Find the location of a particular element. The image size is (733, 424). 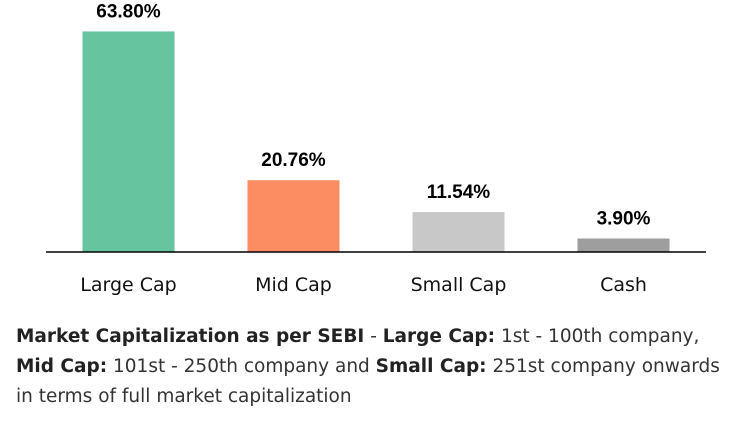

category-label-small-cap: Small Cap is located at coordinates (459, 285).